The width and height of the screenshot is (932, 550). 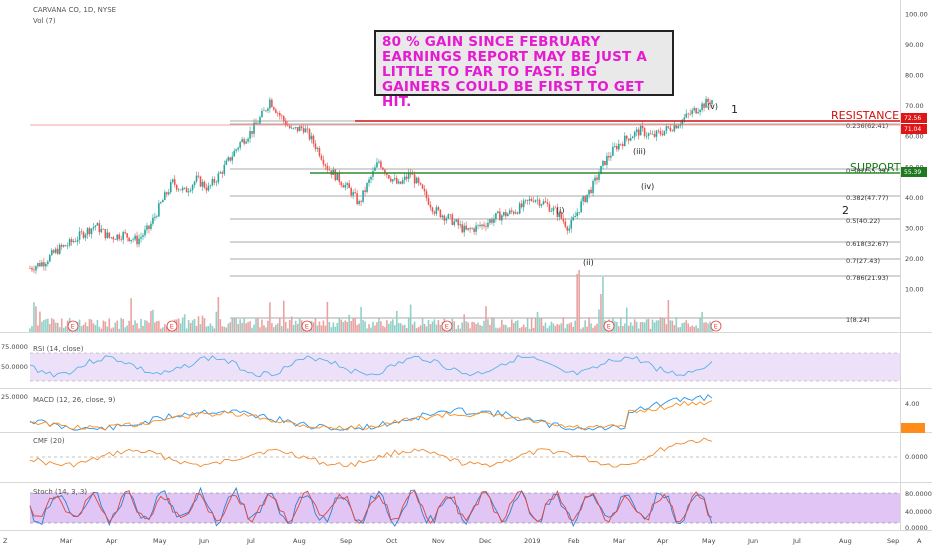 What do you see at coordinates (299, 541) in the screenshot?
I see `time-tick-label: Aug` at bounding box center [299, 541].